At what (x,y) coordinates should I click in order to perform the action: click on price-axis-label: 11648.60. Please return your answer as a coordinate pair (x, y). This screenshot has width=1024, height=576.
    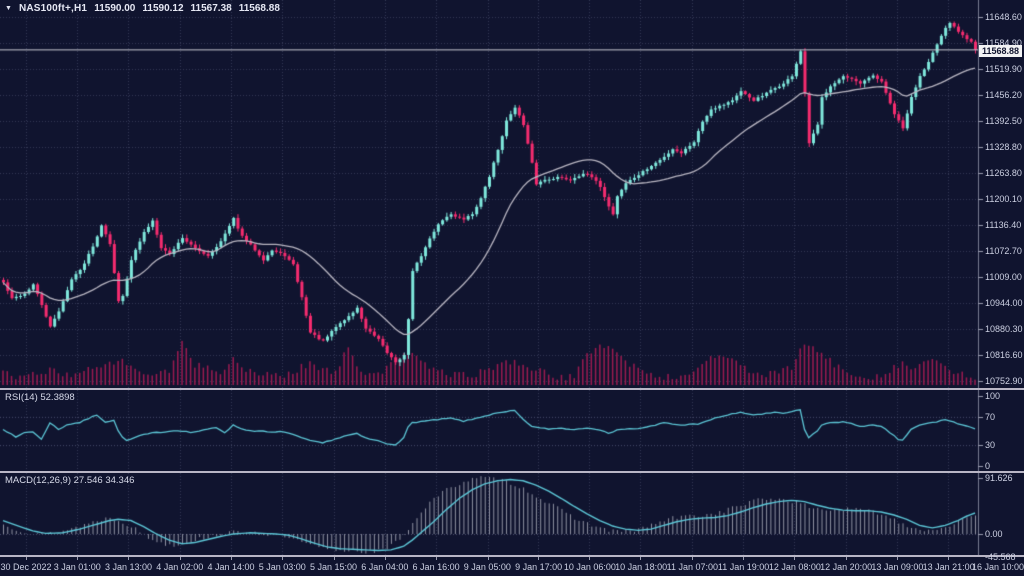
    Looking at the image, I should click on (1003, 17).